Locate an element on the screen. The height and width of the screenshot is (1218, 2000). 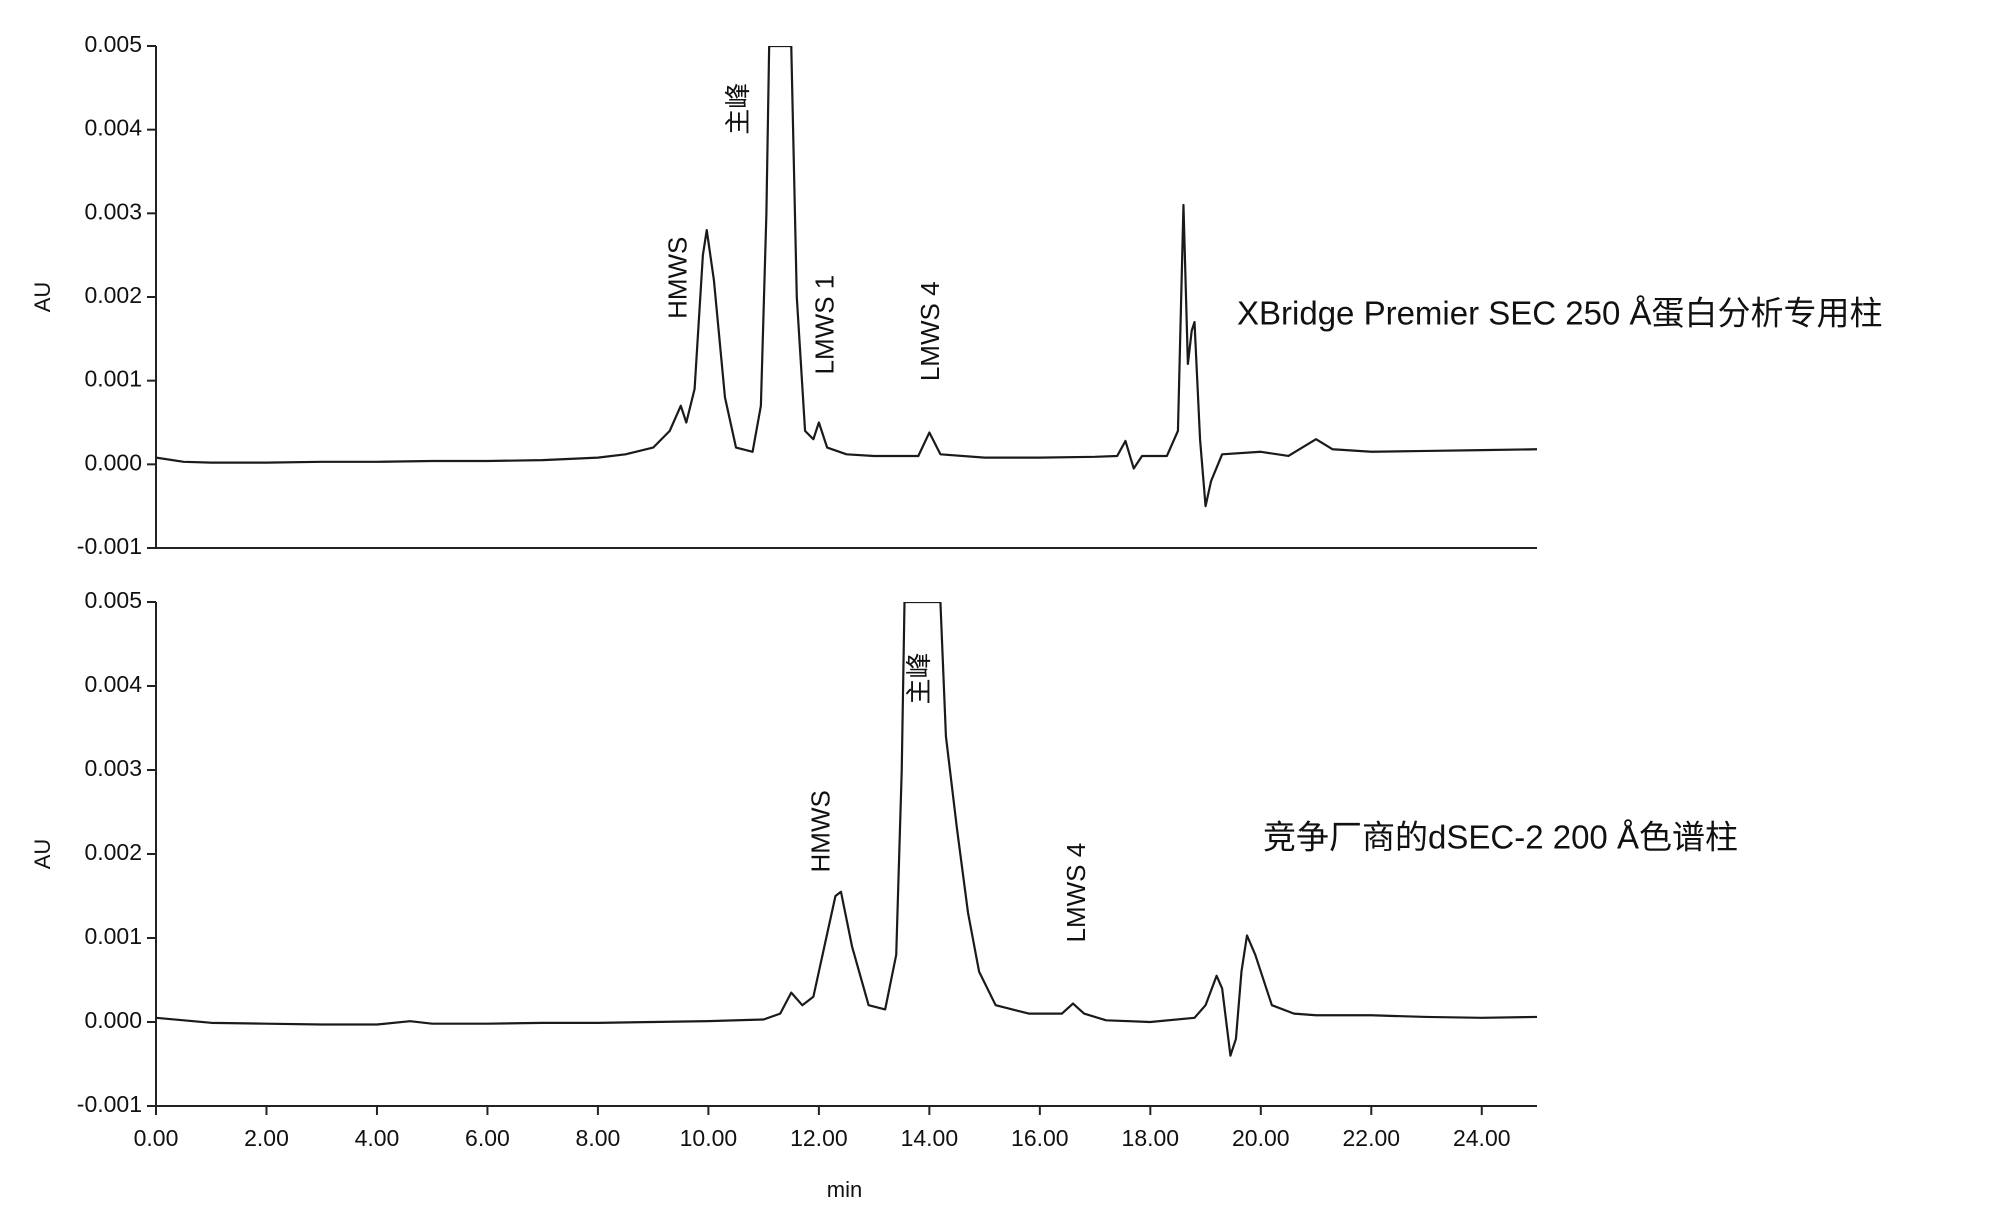
x-tick-label: 20.00 is located at coordinates (1261, 1138).